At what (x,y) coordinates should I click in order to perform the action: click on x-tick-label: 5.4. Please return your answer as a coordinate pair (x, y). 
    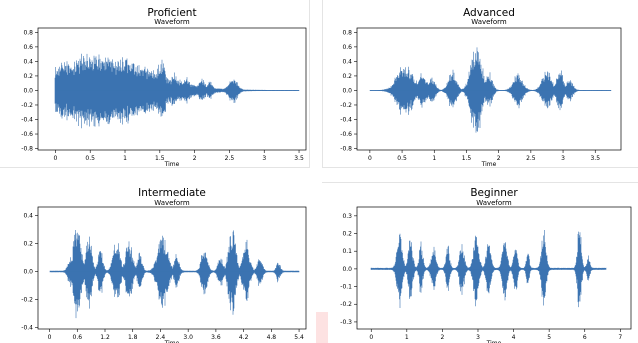
    Looking at the image, I should click on (299, 337).